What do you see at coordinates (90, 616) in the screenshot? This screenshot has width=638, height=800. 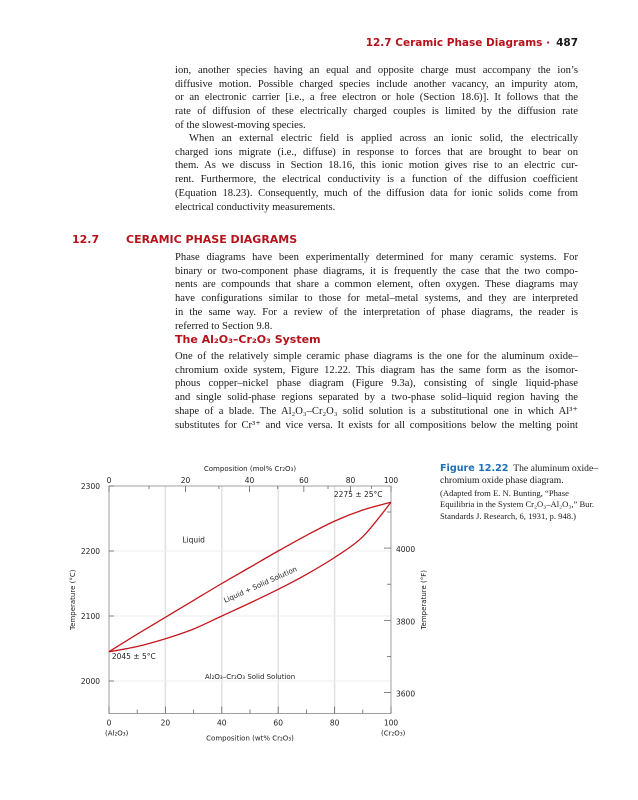 I see `y-tick-label: 2100` at bounding box center [90, 616].